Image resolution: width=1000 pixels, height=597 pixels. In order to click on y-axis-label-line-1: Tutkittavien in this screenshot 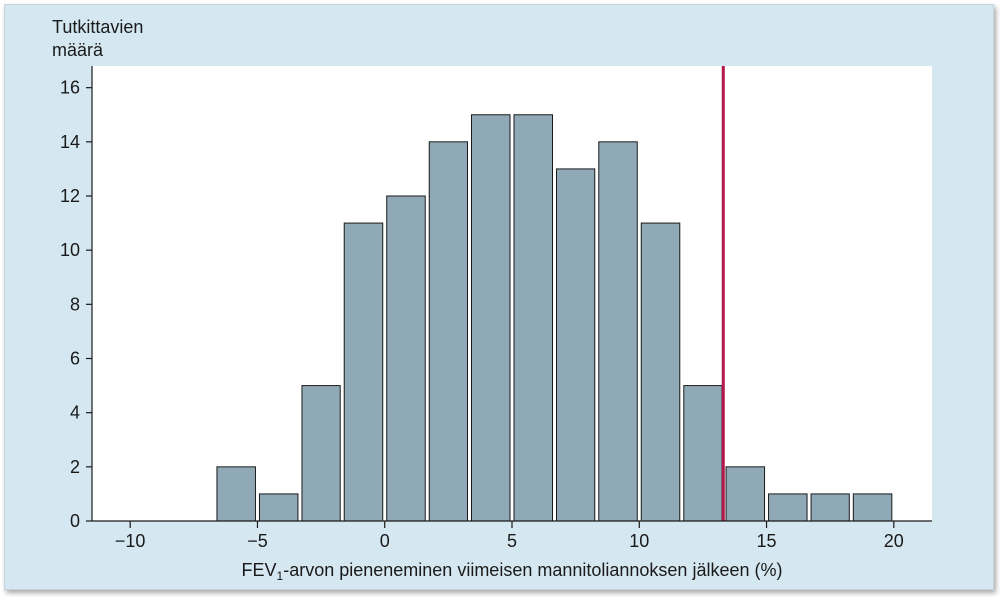, I will do `click(97, 27)`.